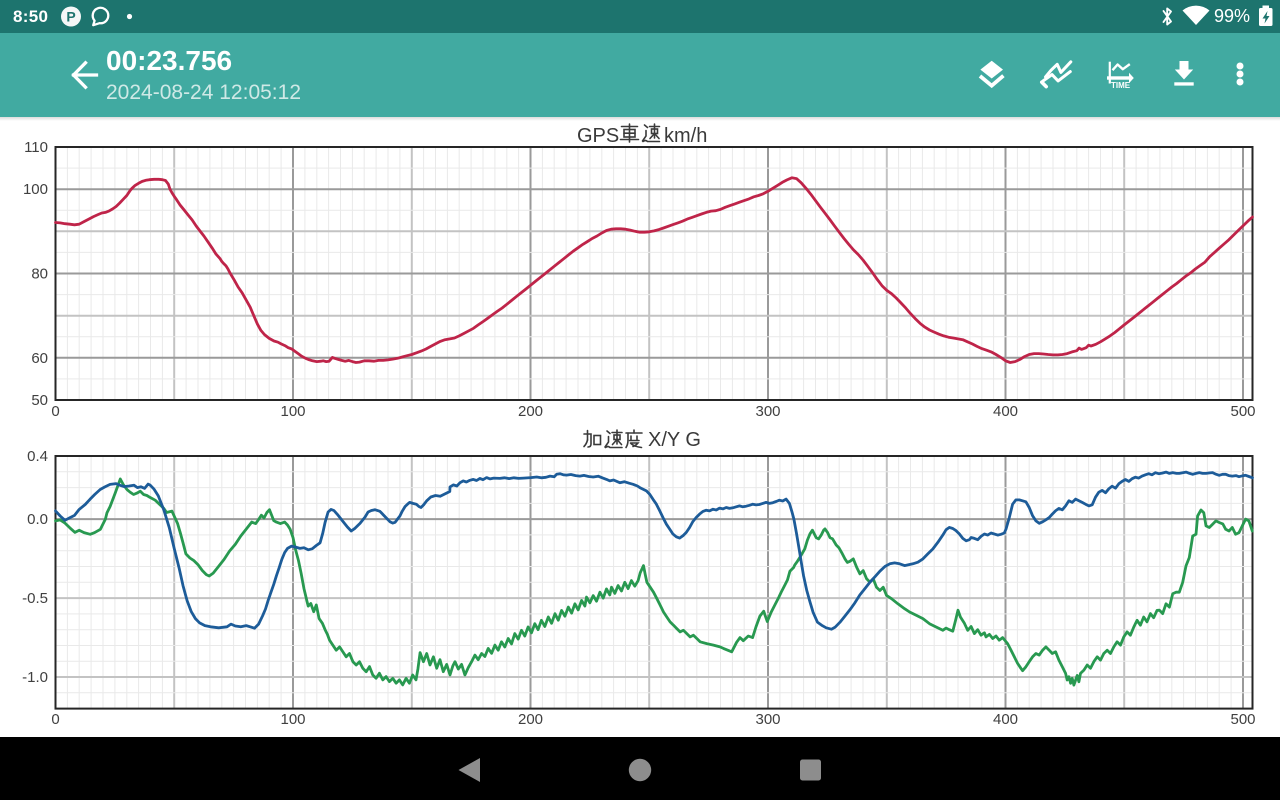 This screenshot has width=1280, height=800. Describe the element at coordinates (35, 598) in the screenshot. I see `svg-text: -0.5` at that location.